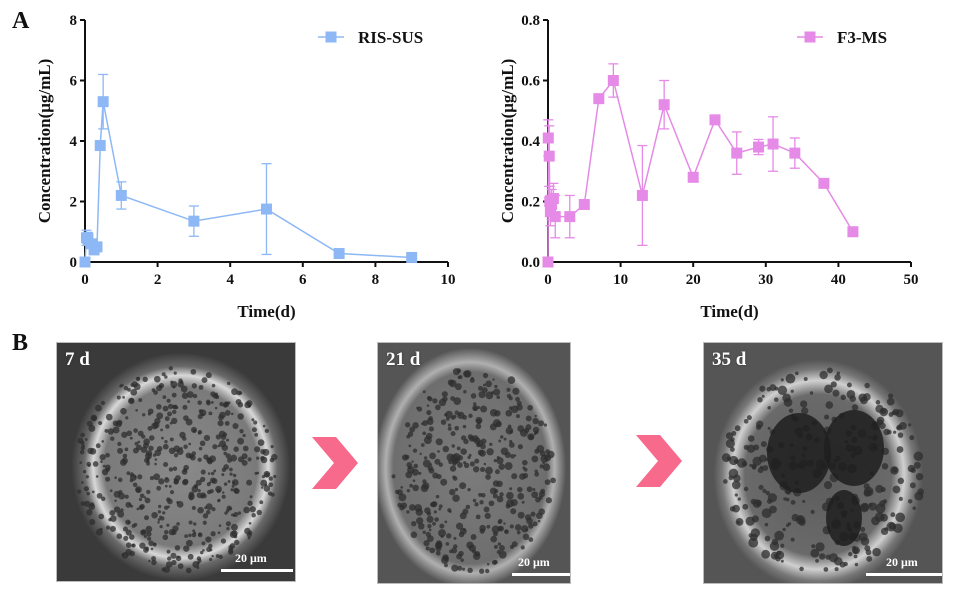  Describe the element at coordinates (823, 463) in the screenshot. I see `sem-image-35d: 35 d 20 μm` at that location.